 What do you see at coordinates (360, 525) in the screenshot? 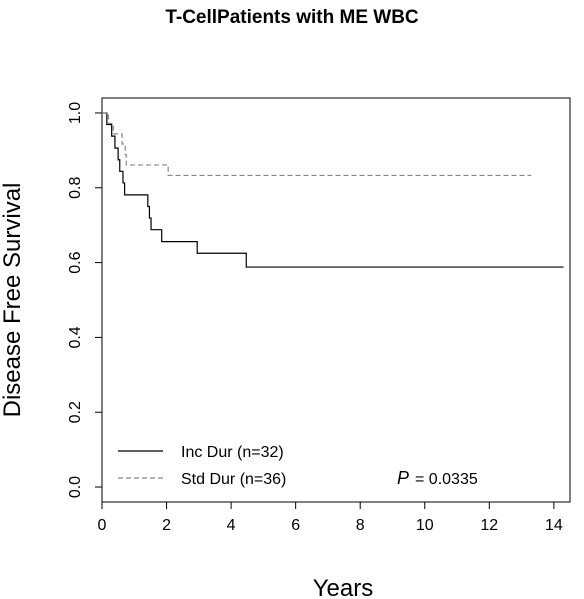
I see `x-tick-label: 8` at bounding box center [360, 525].